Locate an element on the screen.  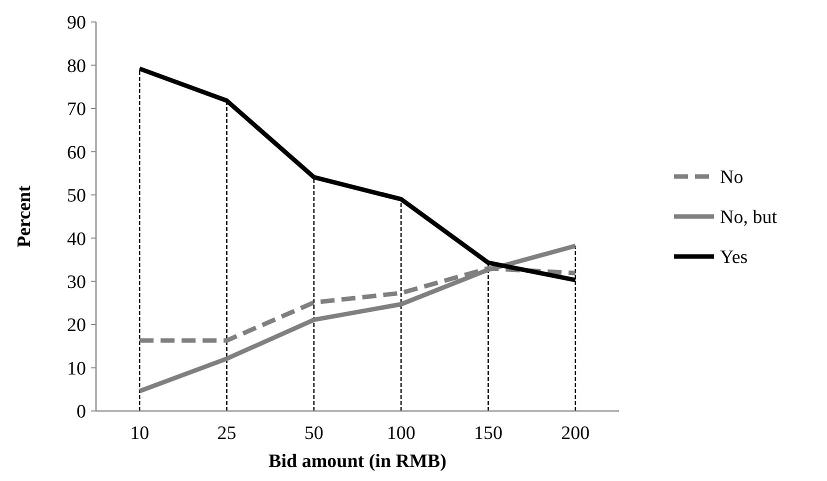
y-tick-label: 0 is located at coordinates (81, 412).